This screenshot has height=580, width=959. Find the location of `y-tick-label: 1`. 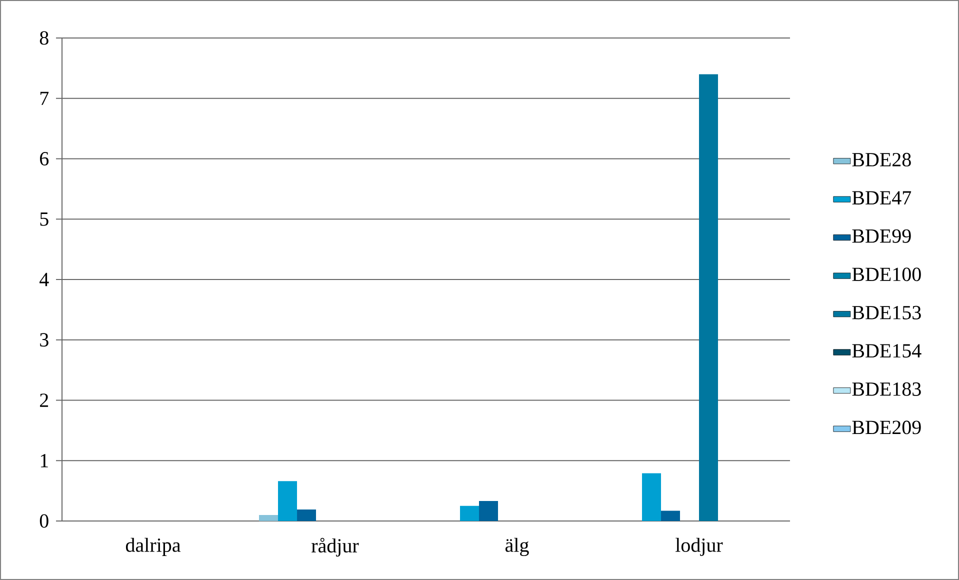

y-tick-label: 1 is located at coordinates (44, 461).